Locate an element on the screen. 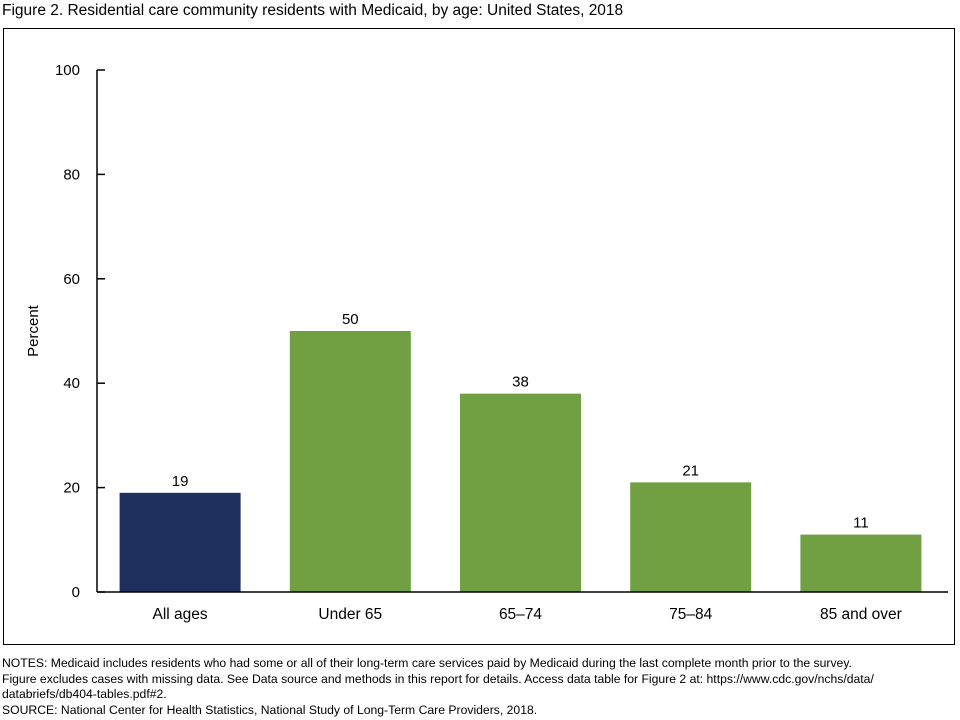 This screenshot has height=720, width=960. bar-value-label: 21 is located at coordinates (690, 470).